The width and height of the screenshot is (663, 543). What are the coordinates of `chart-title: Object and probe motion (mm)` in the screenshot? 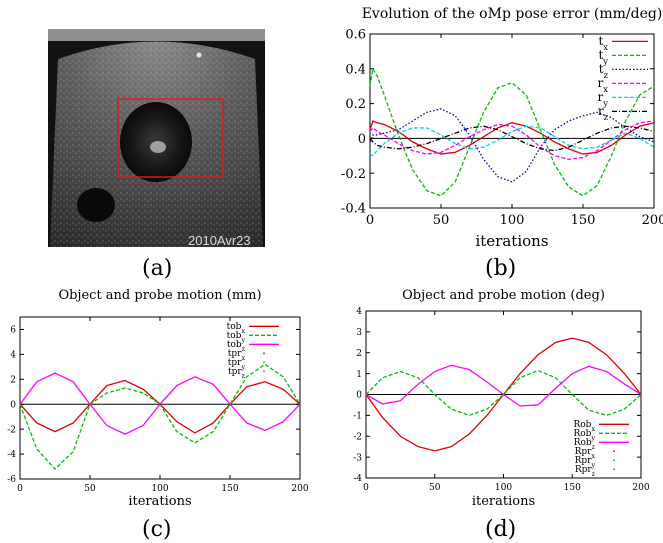 It's located at (159, 295).